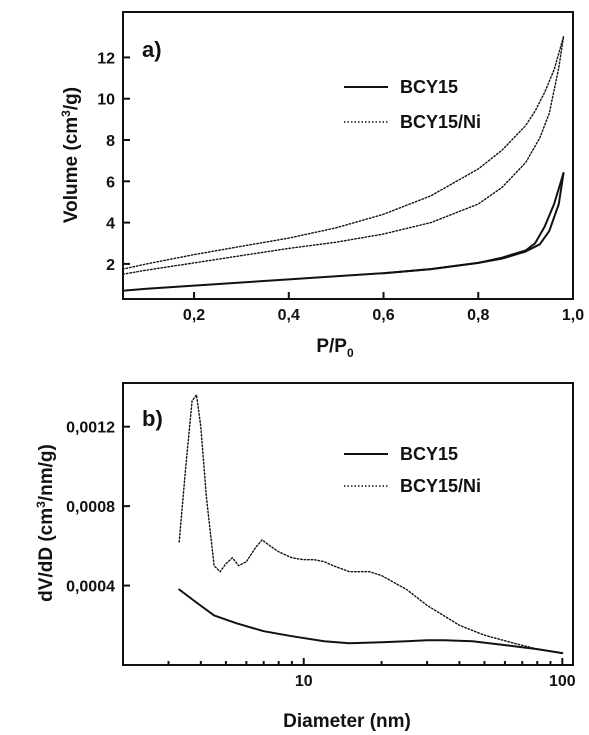  What do you see at coordinates (429, 87) in the screenshot?
I see `legend-label-bcy15-a: BCY15` at bounding box center [429, 87].